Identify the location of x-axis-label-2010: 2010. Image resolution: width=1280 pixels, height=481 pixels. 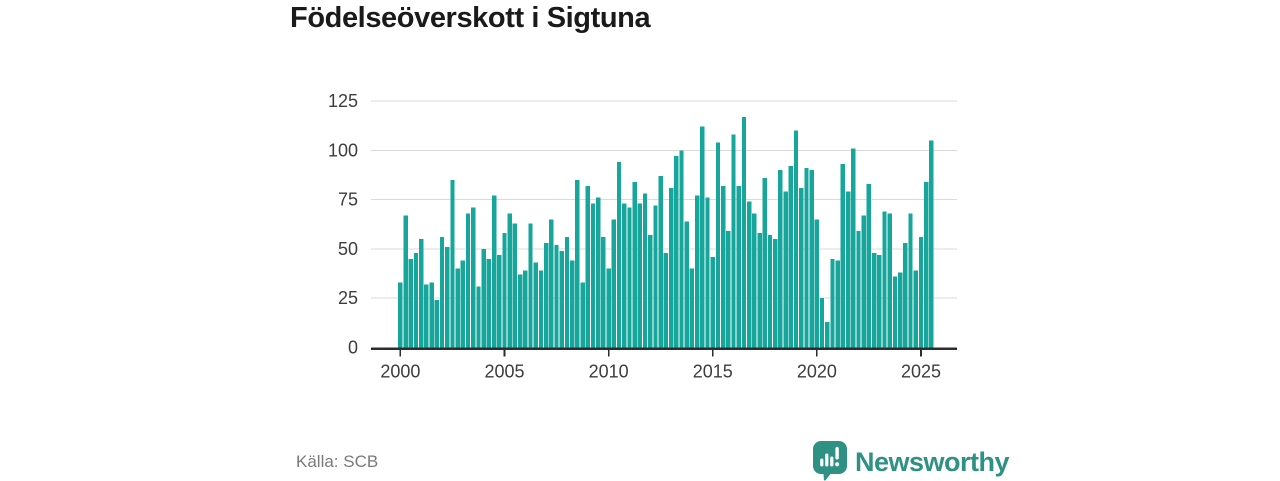
(609, 372).